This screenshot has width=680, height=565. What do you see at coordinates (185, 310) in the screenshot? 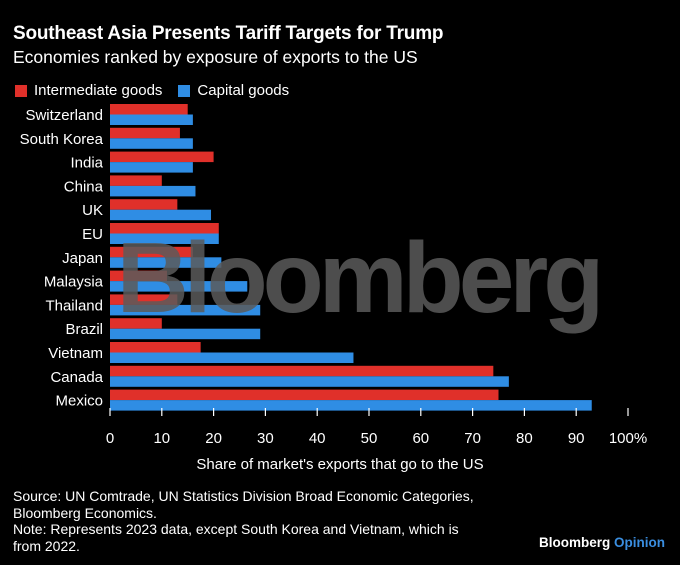
I see `bar-thailand-capital` at bounding box center [185, 310].